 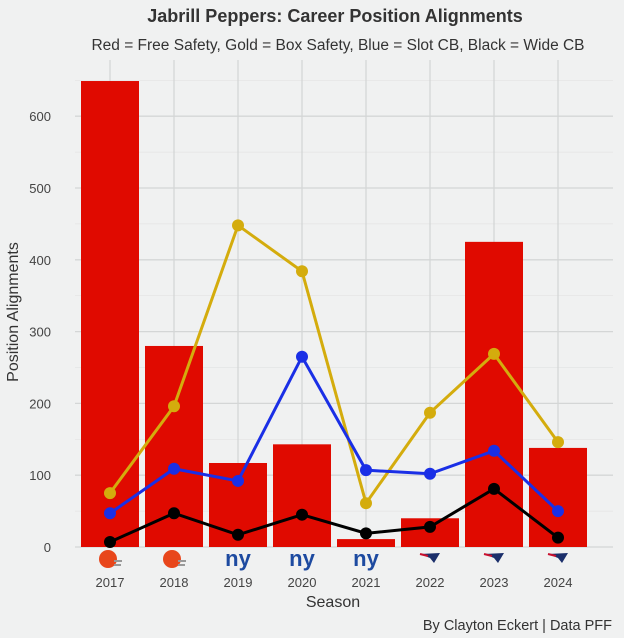 What do you see at coordinates (430, 582) in the screenshot?
I see `x-tick-label: 2022` at bounding box center [430, 582].